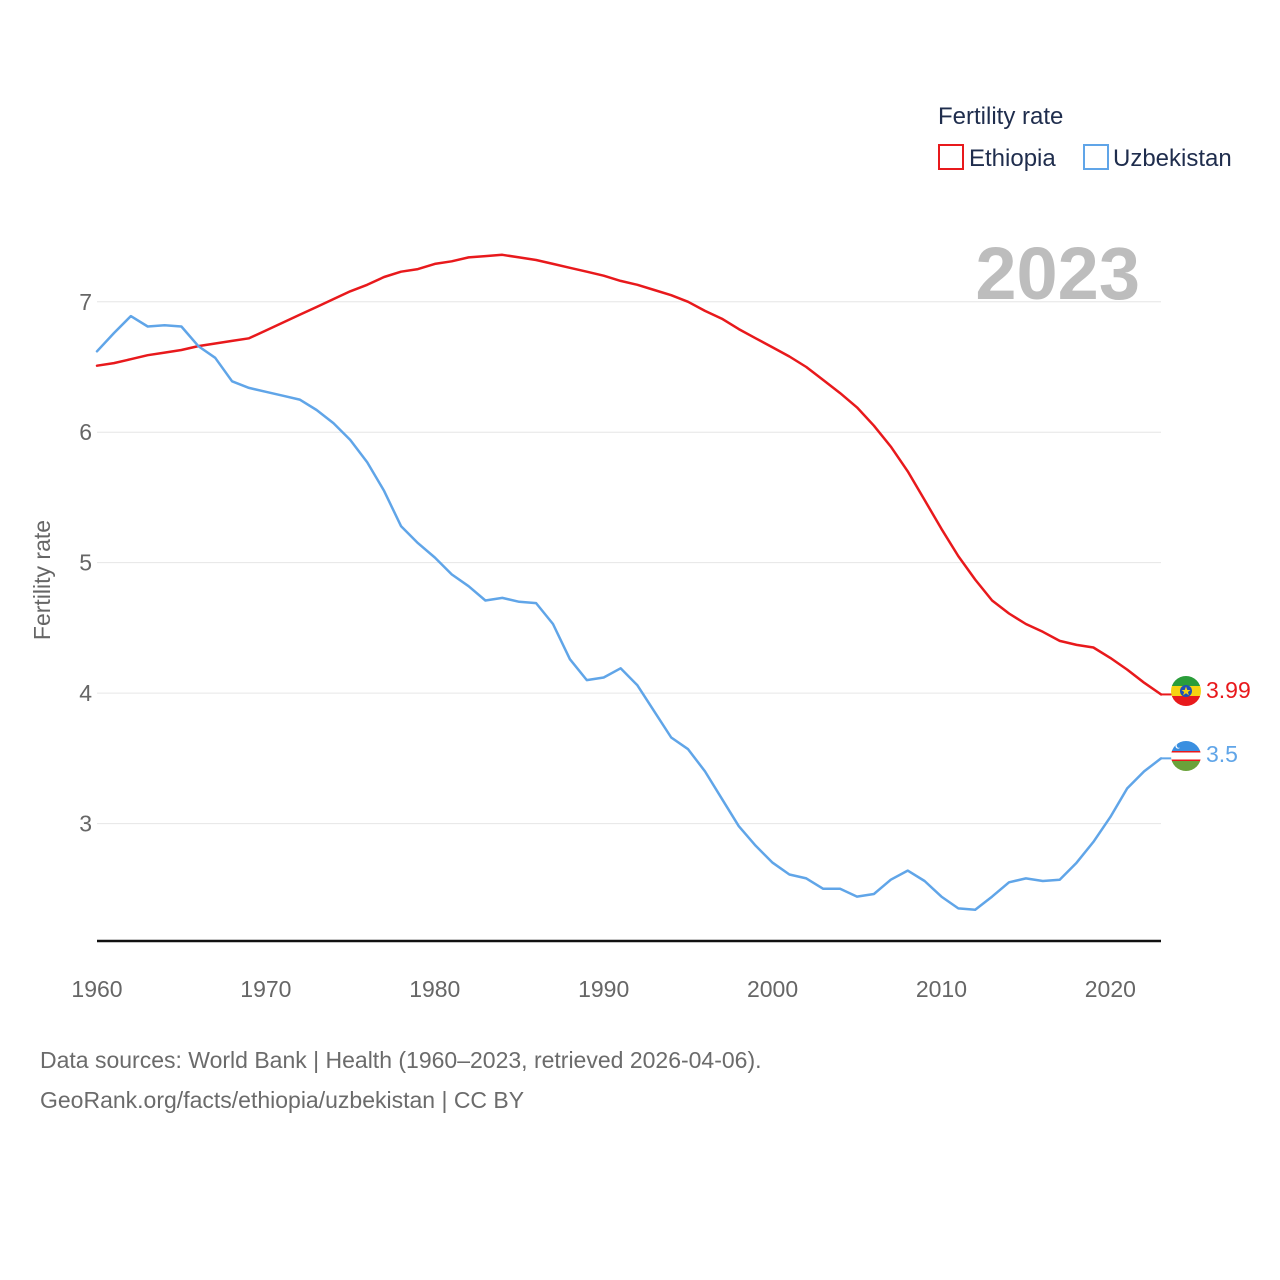 The width and height of the screenshot is (1280, 1280). What do you see at coordinates (1222, 754) in the screenshot?
I see `end-value-uzbekistan: 3.5` at bounding box center [1222, 754].